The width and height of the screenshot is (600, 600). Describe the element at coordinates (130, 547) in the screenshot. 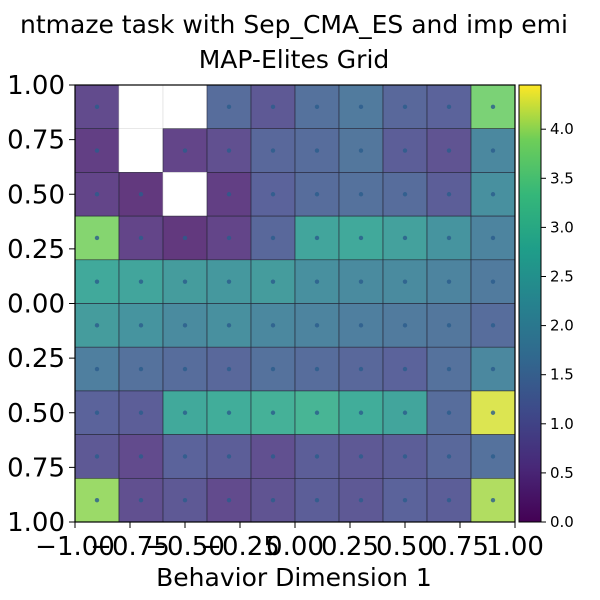

I see `x-tick-label: −0.75` at that location.